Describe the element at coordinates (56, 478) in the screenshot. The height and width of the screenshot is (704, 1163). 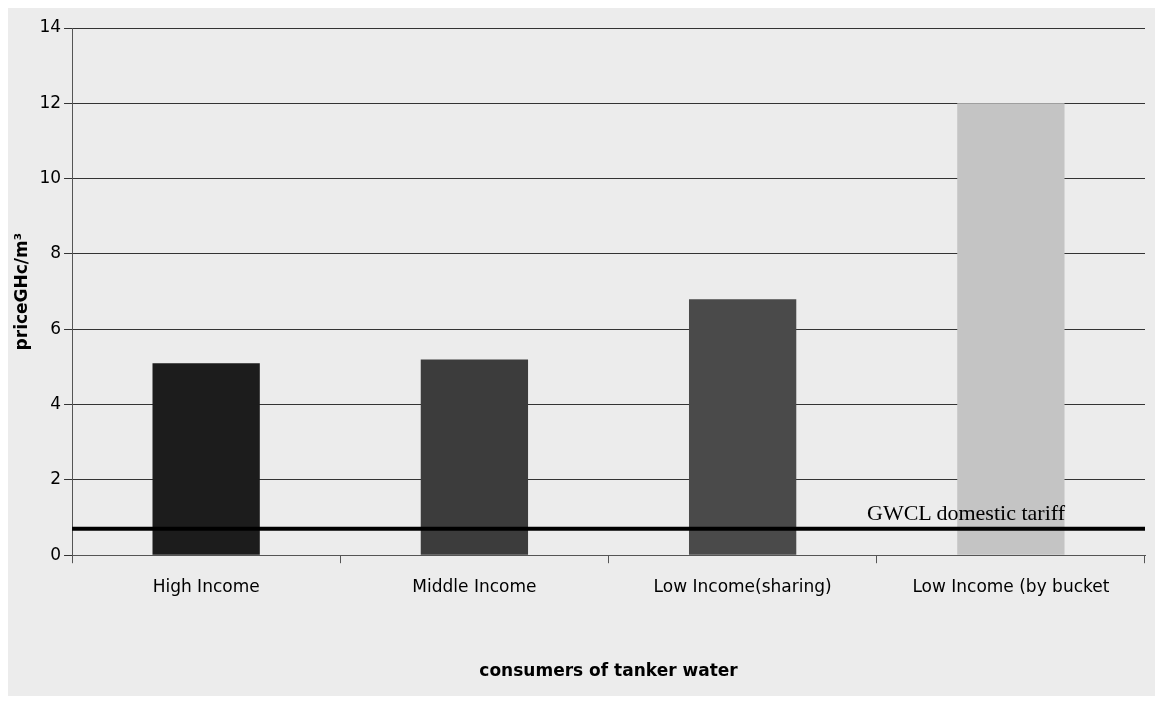
I see `y-tick-label: 2` at that location.